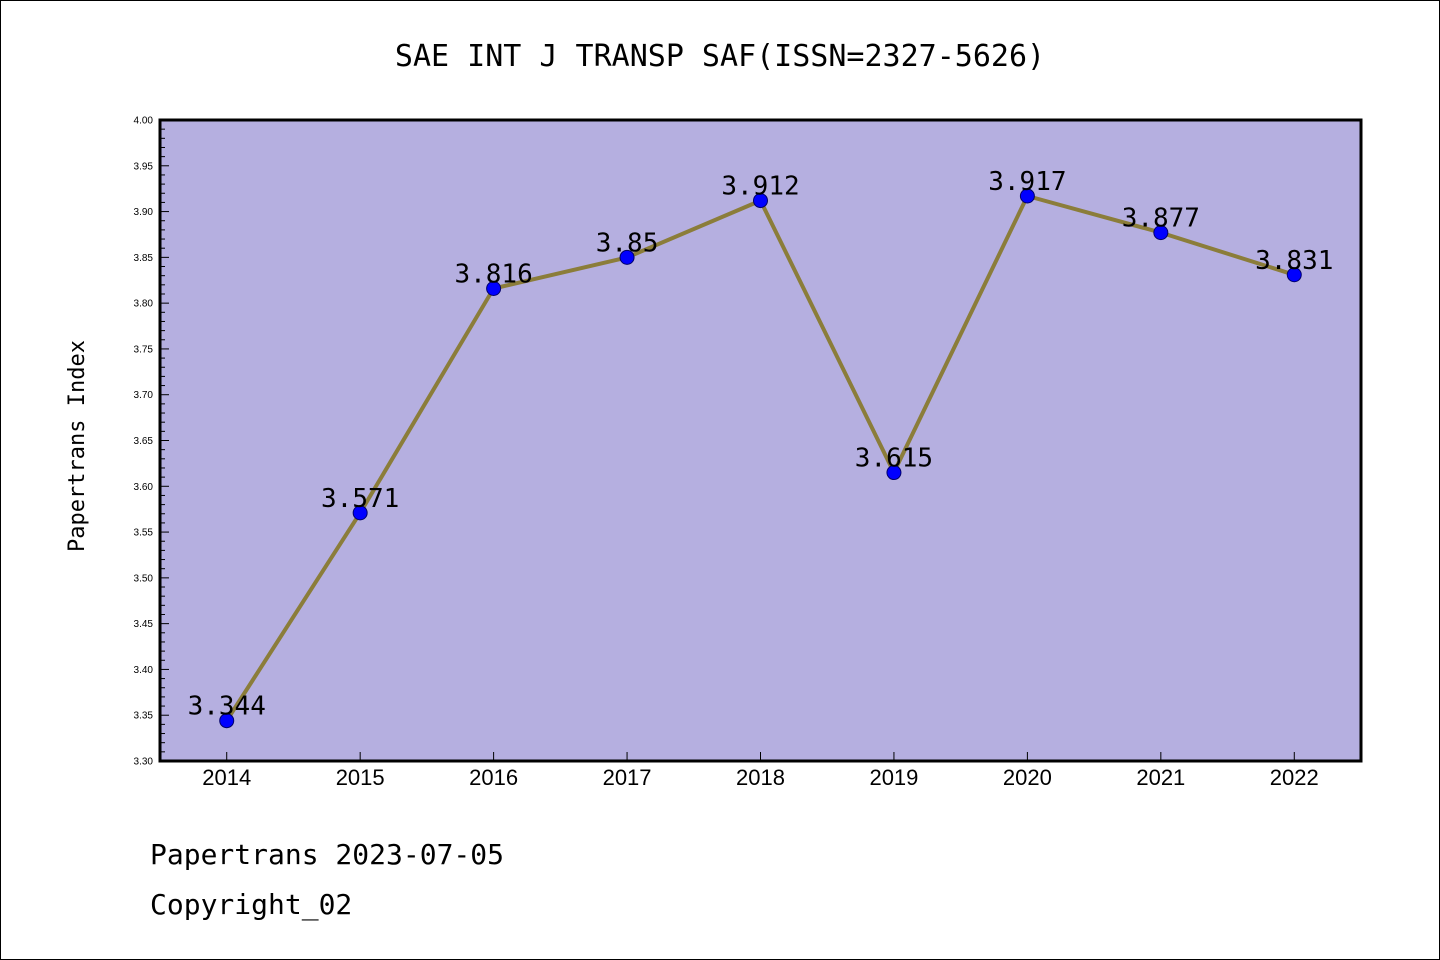 Image resolution: width=1440 pixels, height=960 pixels. Describe the element at coordinates (144, 578) in the screenshot. I see `y-tick-label: 3.50` at that location.